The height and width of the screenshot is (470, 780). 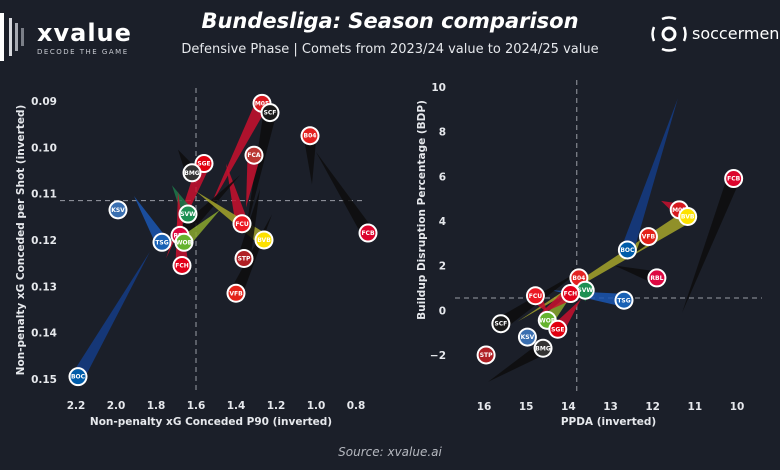 I want to click on team-badge-label: SCF, so click(x=270, y=113).